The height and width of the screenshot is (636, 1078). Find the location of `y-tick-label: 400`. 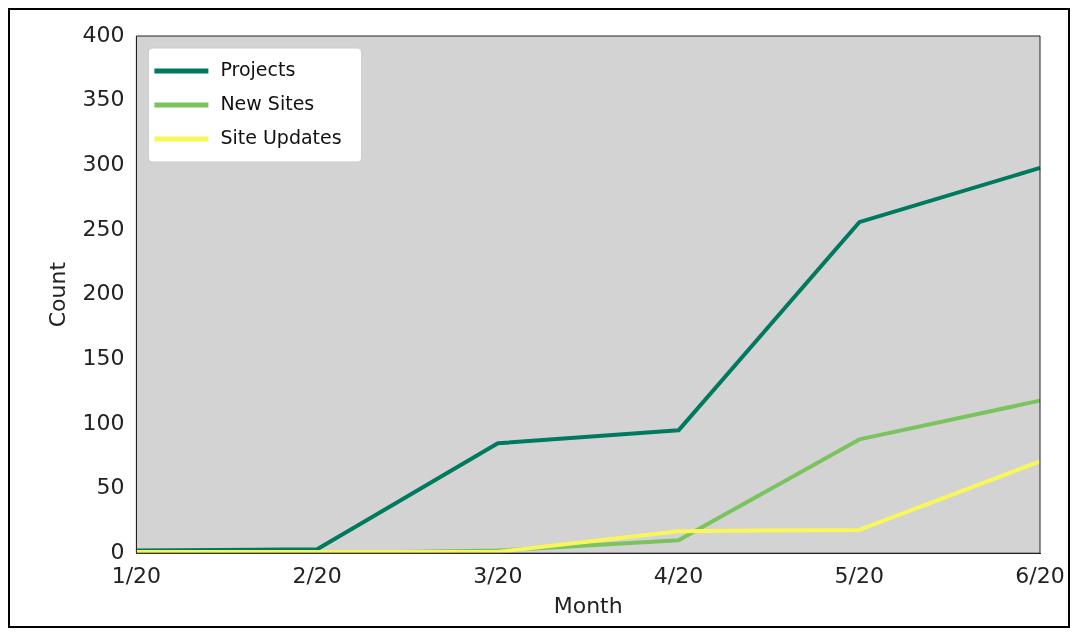

y-tick-label: 400 is located at coordinates (103, 34).